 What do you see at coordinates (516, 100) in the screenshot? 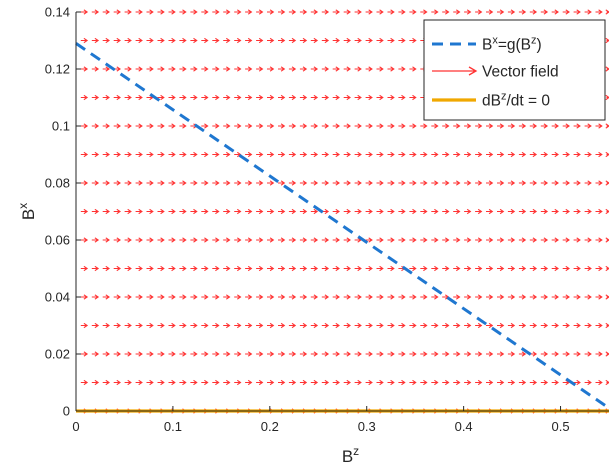
I see `legend-label-nullcline: dBz/dt = 0` at bounding box center [516, 100].